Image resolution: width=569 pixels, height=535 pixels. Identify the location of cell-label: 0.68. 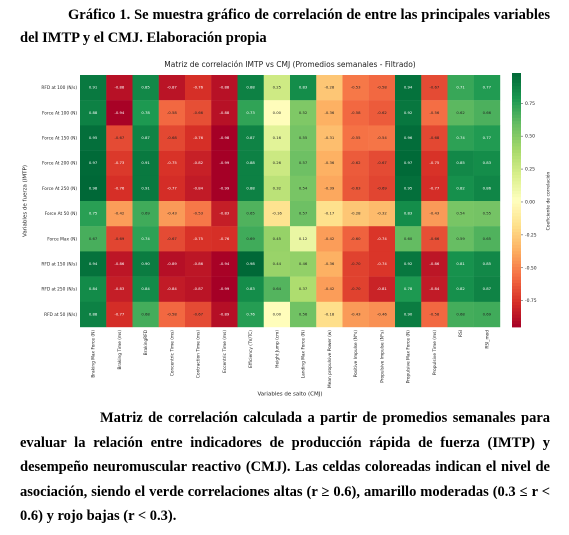
(460, 313).